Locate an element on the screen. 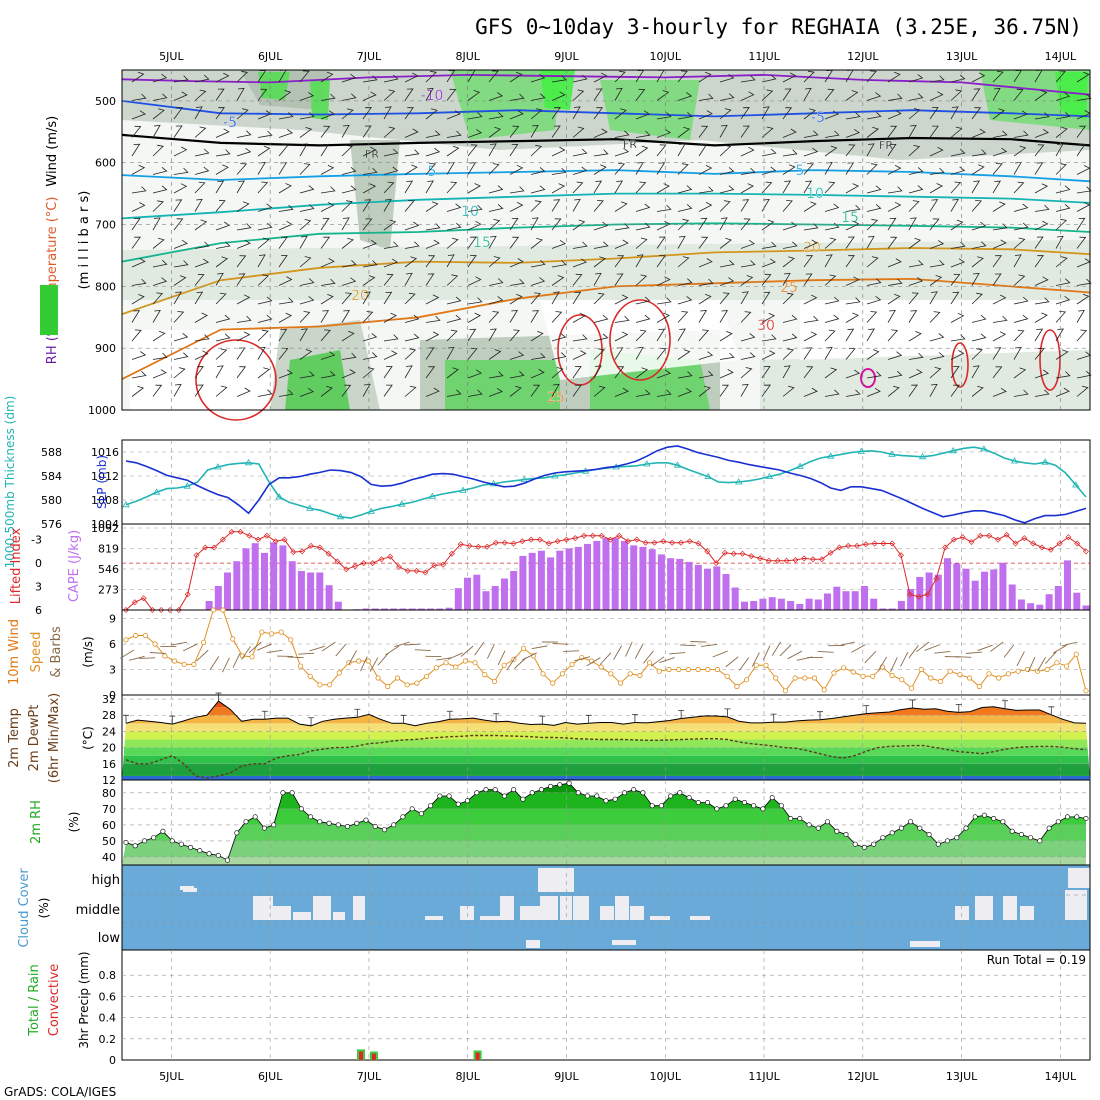 The image size is (1100, 1100). temp-tick: 20 is located at coordinates (109, 748).